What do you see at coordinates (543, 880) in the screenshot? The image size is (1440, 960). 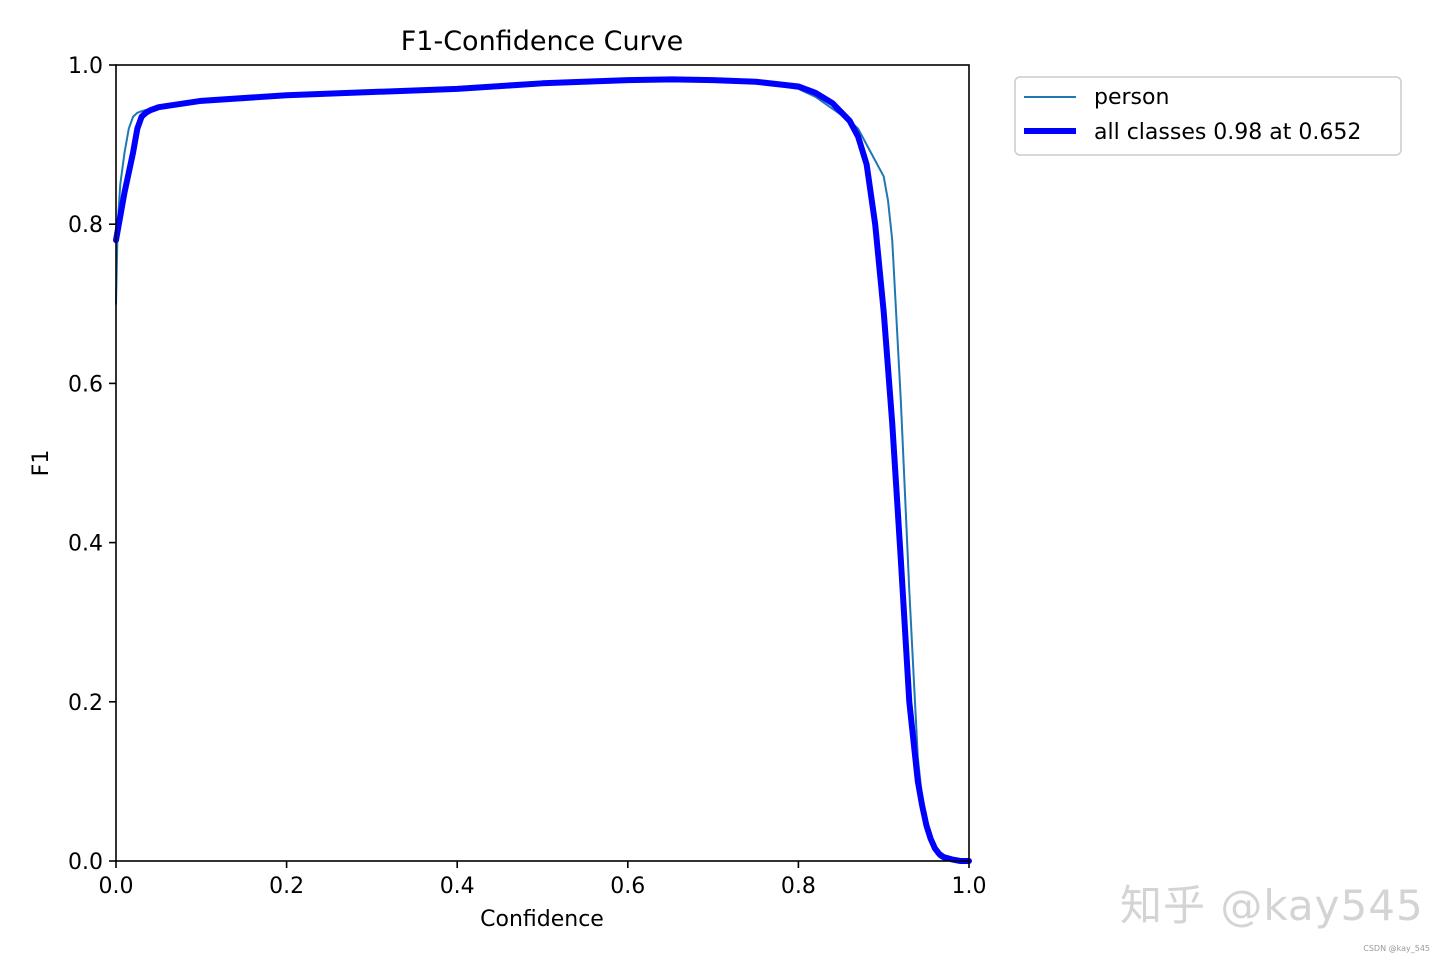 I see `x-axis-ticks: 0.0 0.2 0.4 0.6 0.8 1.0` at bounding box center [543, 880].